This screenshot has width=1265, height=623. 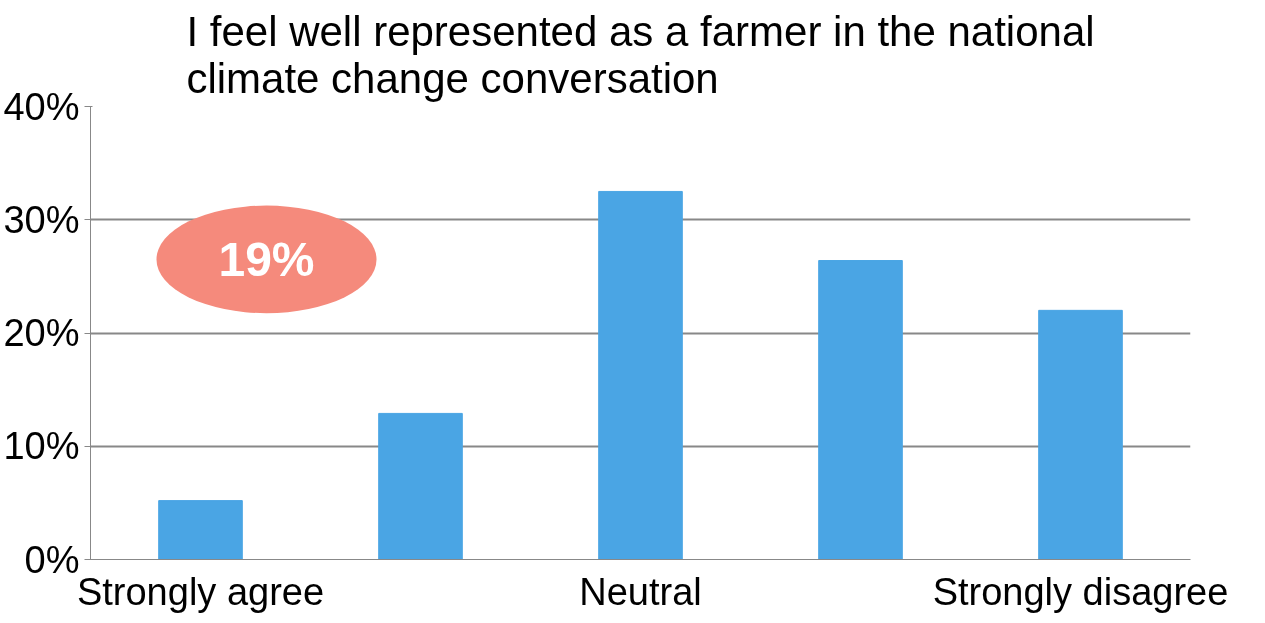 I want to click on y-tick-label: 30%, so click(x=41, y=219).